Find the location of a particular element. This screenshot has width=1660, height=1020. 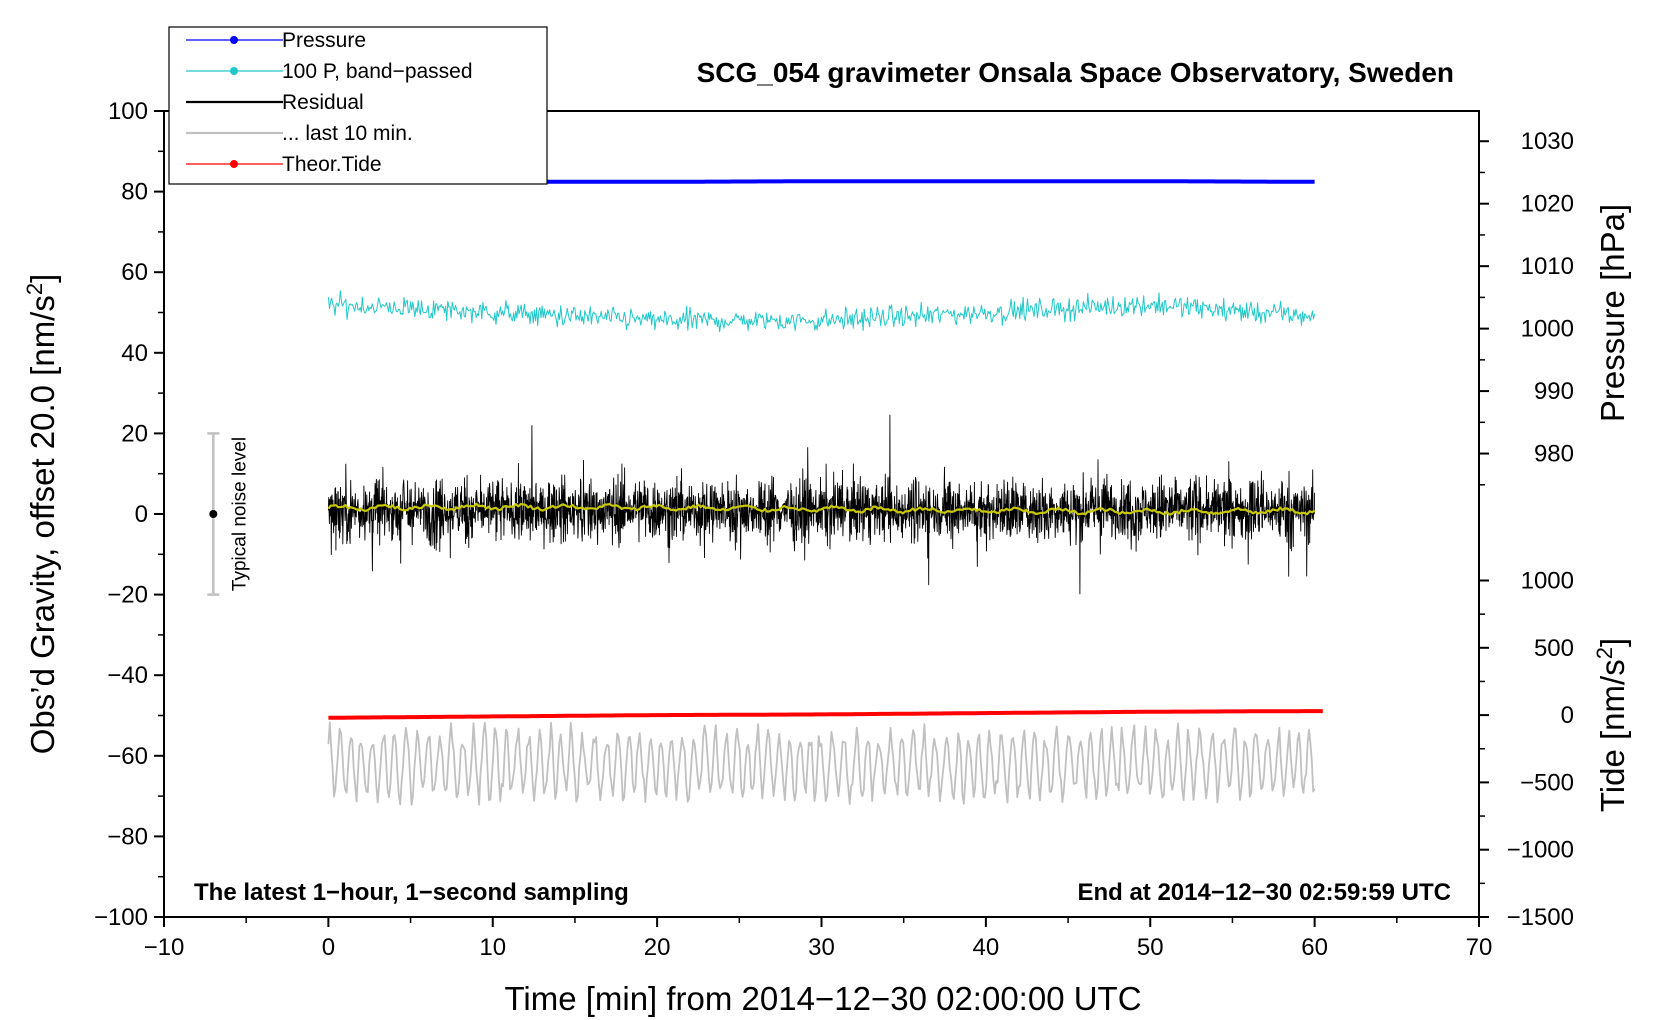

pressure-axis-title: Pressure [hPa] is located at coordinates (1612, 313).